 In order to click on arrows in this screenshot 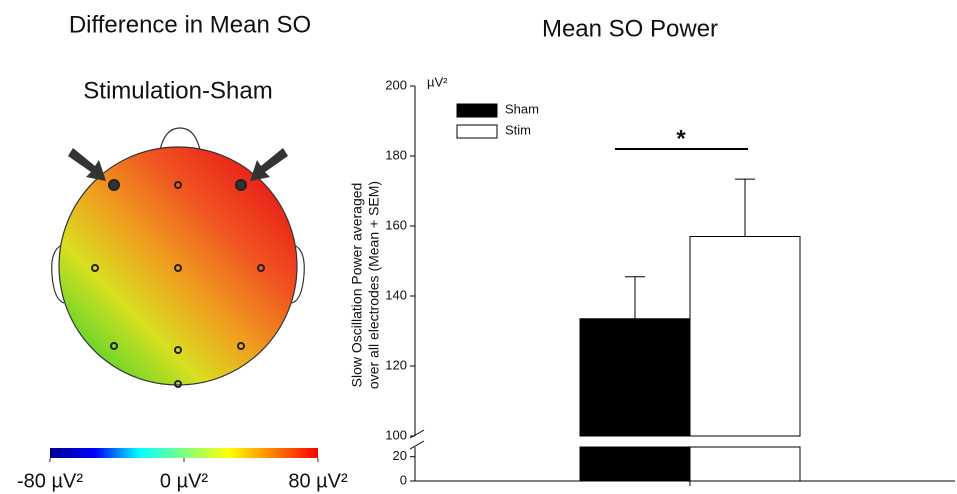, I will do `click(178, 164)`.